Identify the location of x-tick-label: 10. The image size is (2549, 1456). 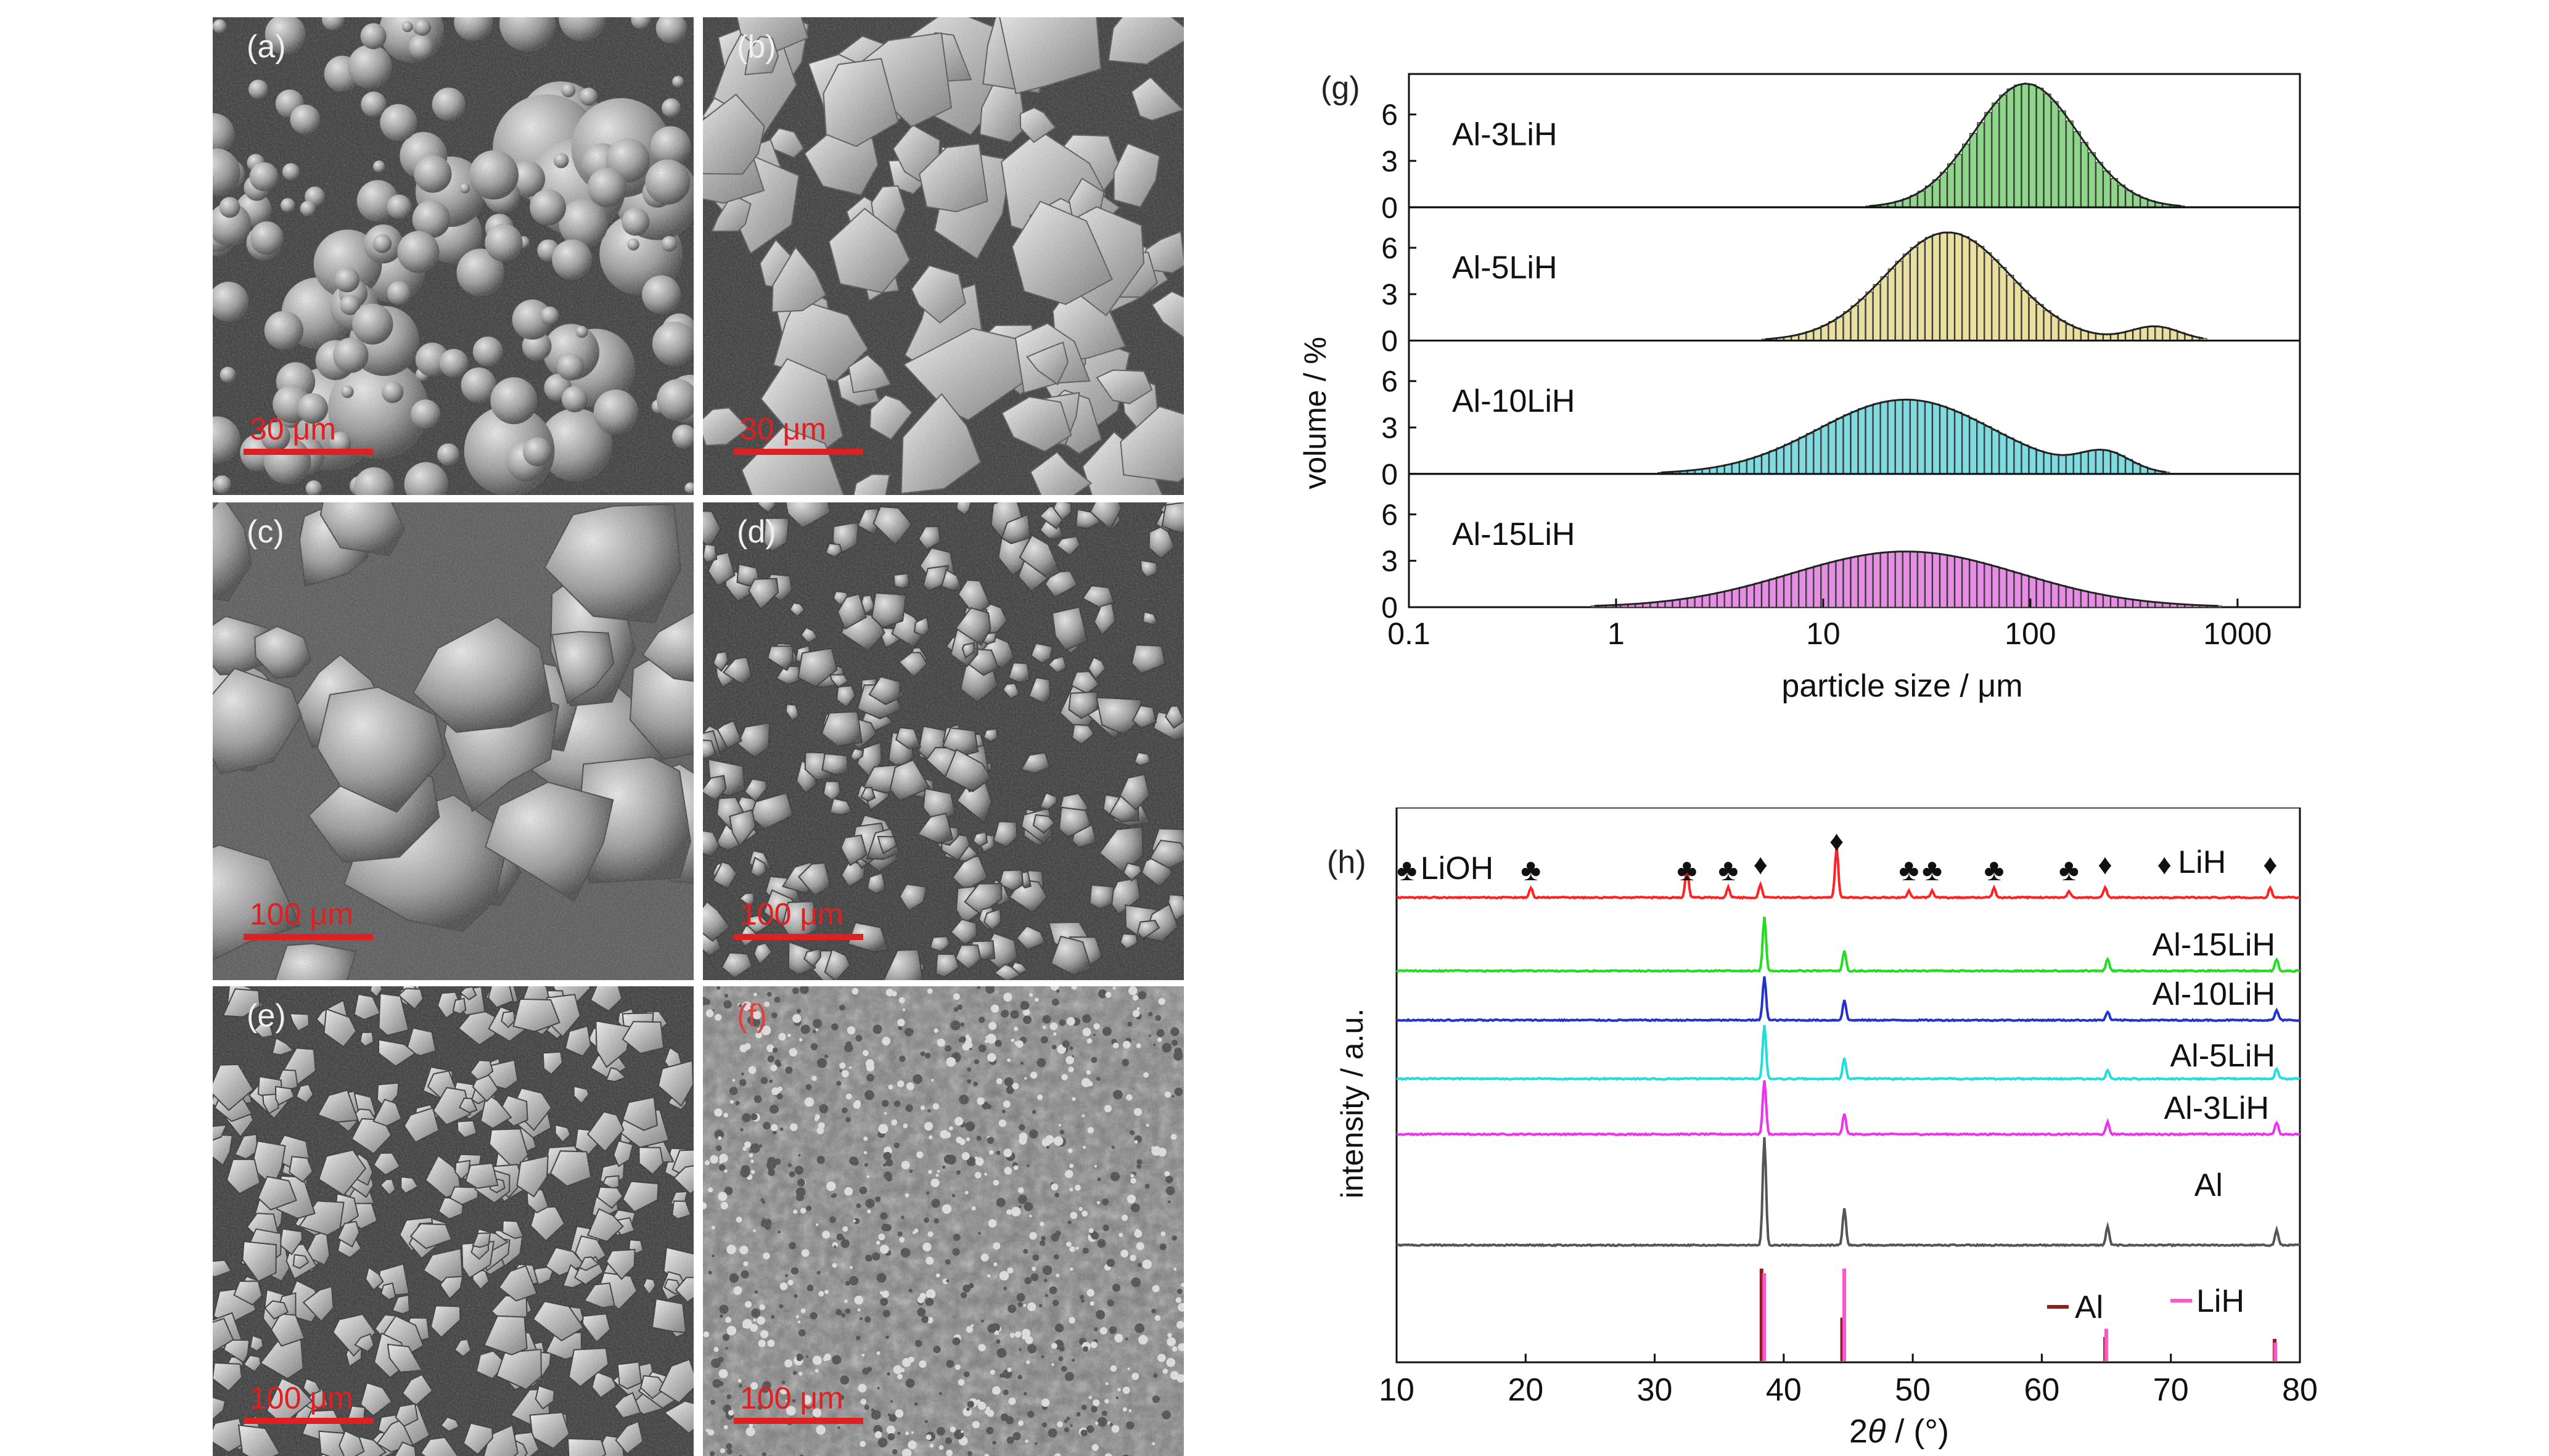
(1397, 1390).